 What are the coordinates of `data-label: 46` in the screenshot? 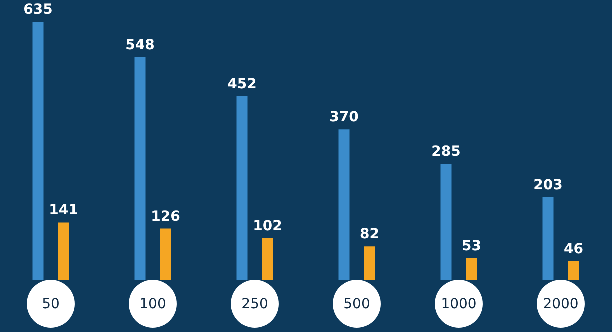 It's located at (574, 249).